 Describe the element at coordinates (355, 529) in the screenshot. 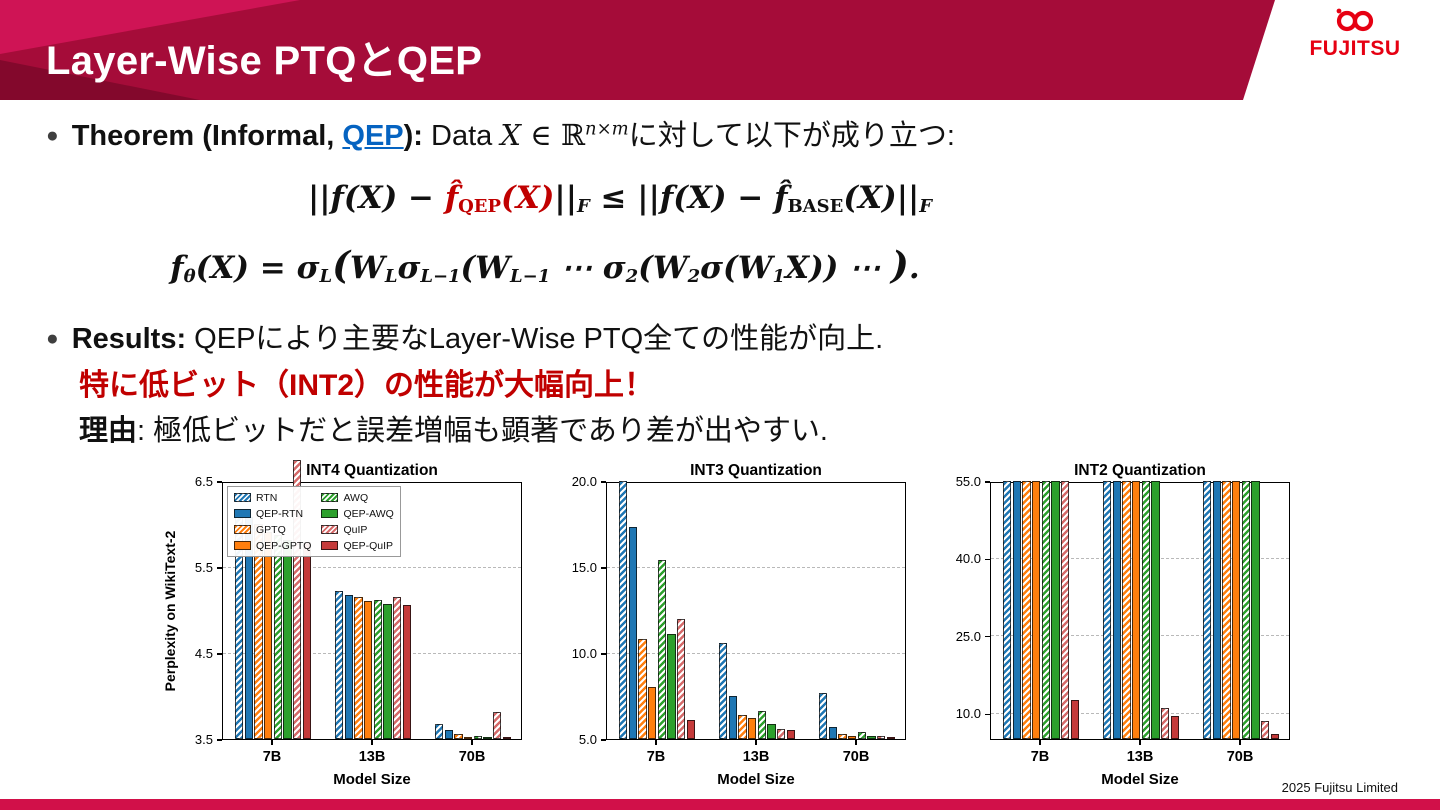

I see `legend-label: QuIP` at that location.